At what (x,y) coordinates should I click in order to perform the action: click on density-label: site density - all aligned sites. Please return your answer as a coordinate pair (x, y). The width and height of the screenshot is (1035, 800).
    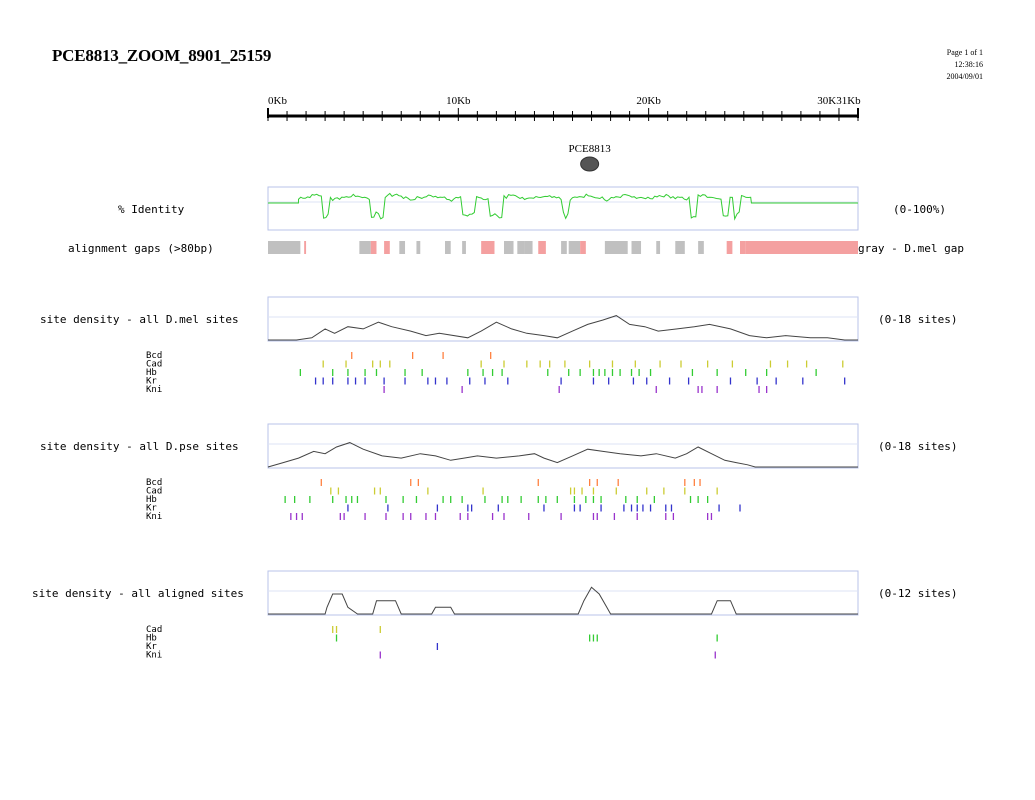
    Looking at the image, I should click on (138, 593).